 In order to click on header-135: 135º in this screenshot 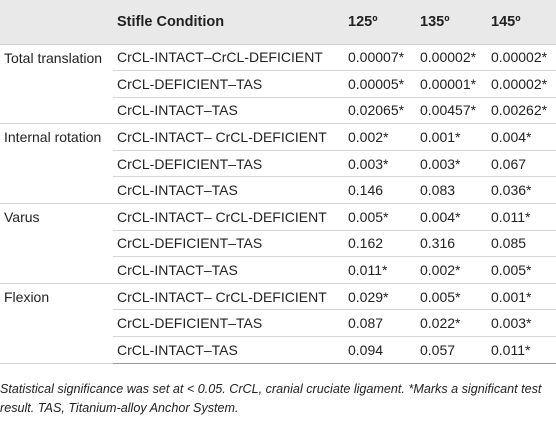, I will do `click(451, 22)`.